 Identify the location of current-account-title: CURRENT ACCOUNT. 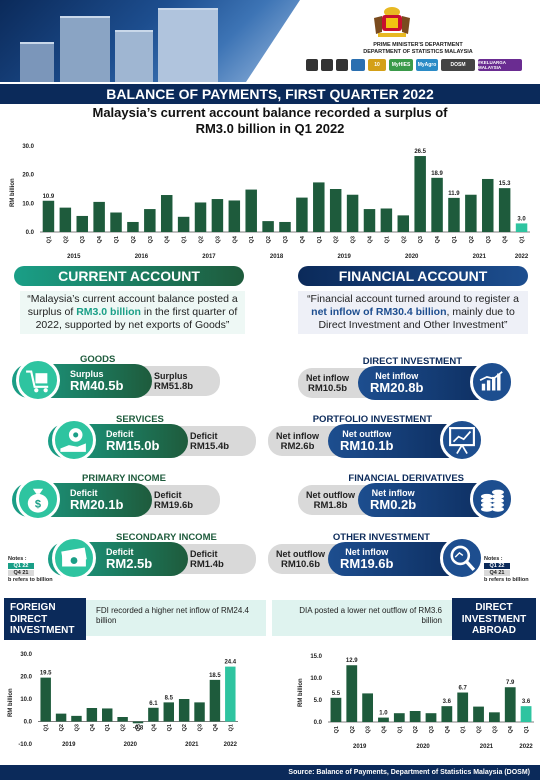
(129, 276).